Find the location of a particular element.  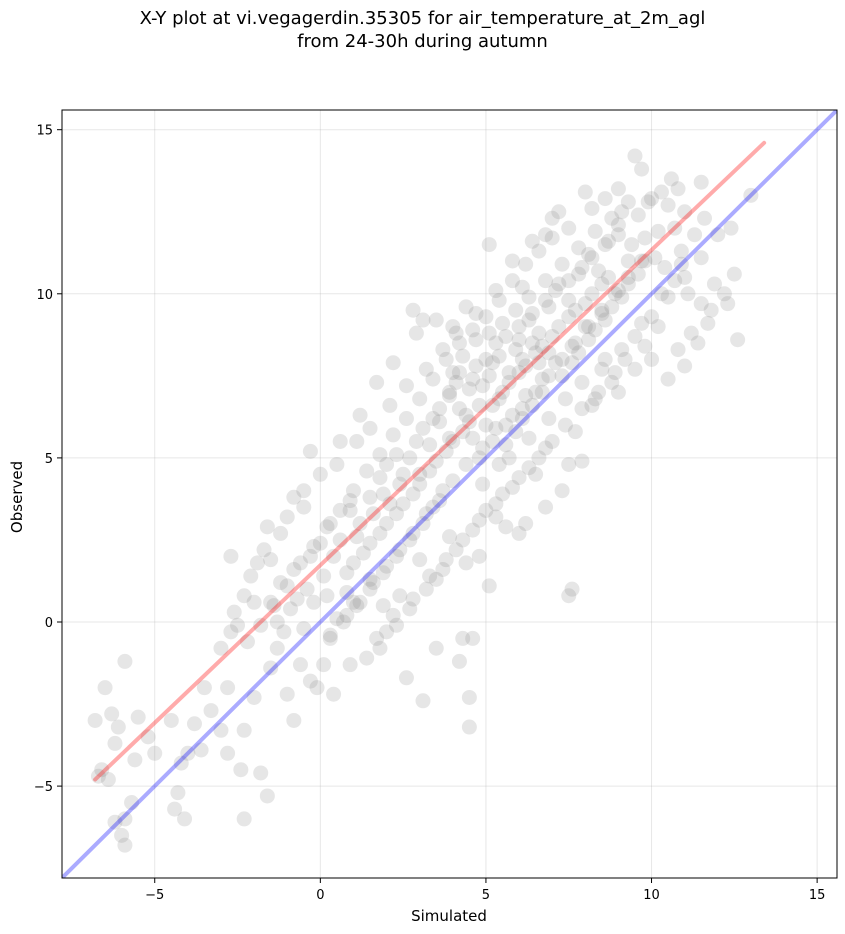

x-tick-label: 15 is located at coordinates (817, 895).